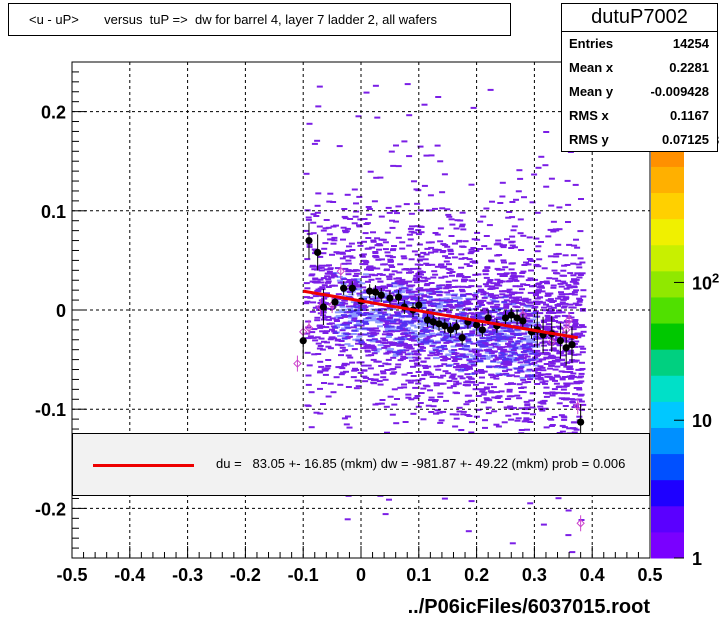 This screenshot has height=620, width=720. I want to click on profile-point, so click(482, 330).